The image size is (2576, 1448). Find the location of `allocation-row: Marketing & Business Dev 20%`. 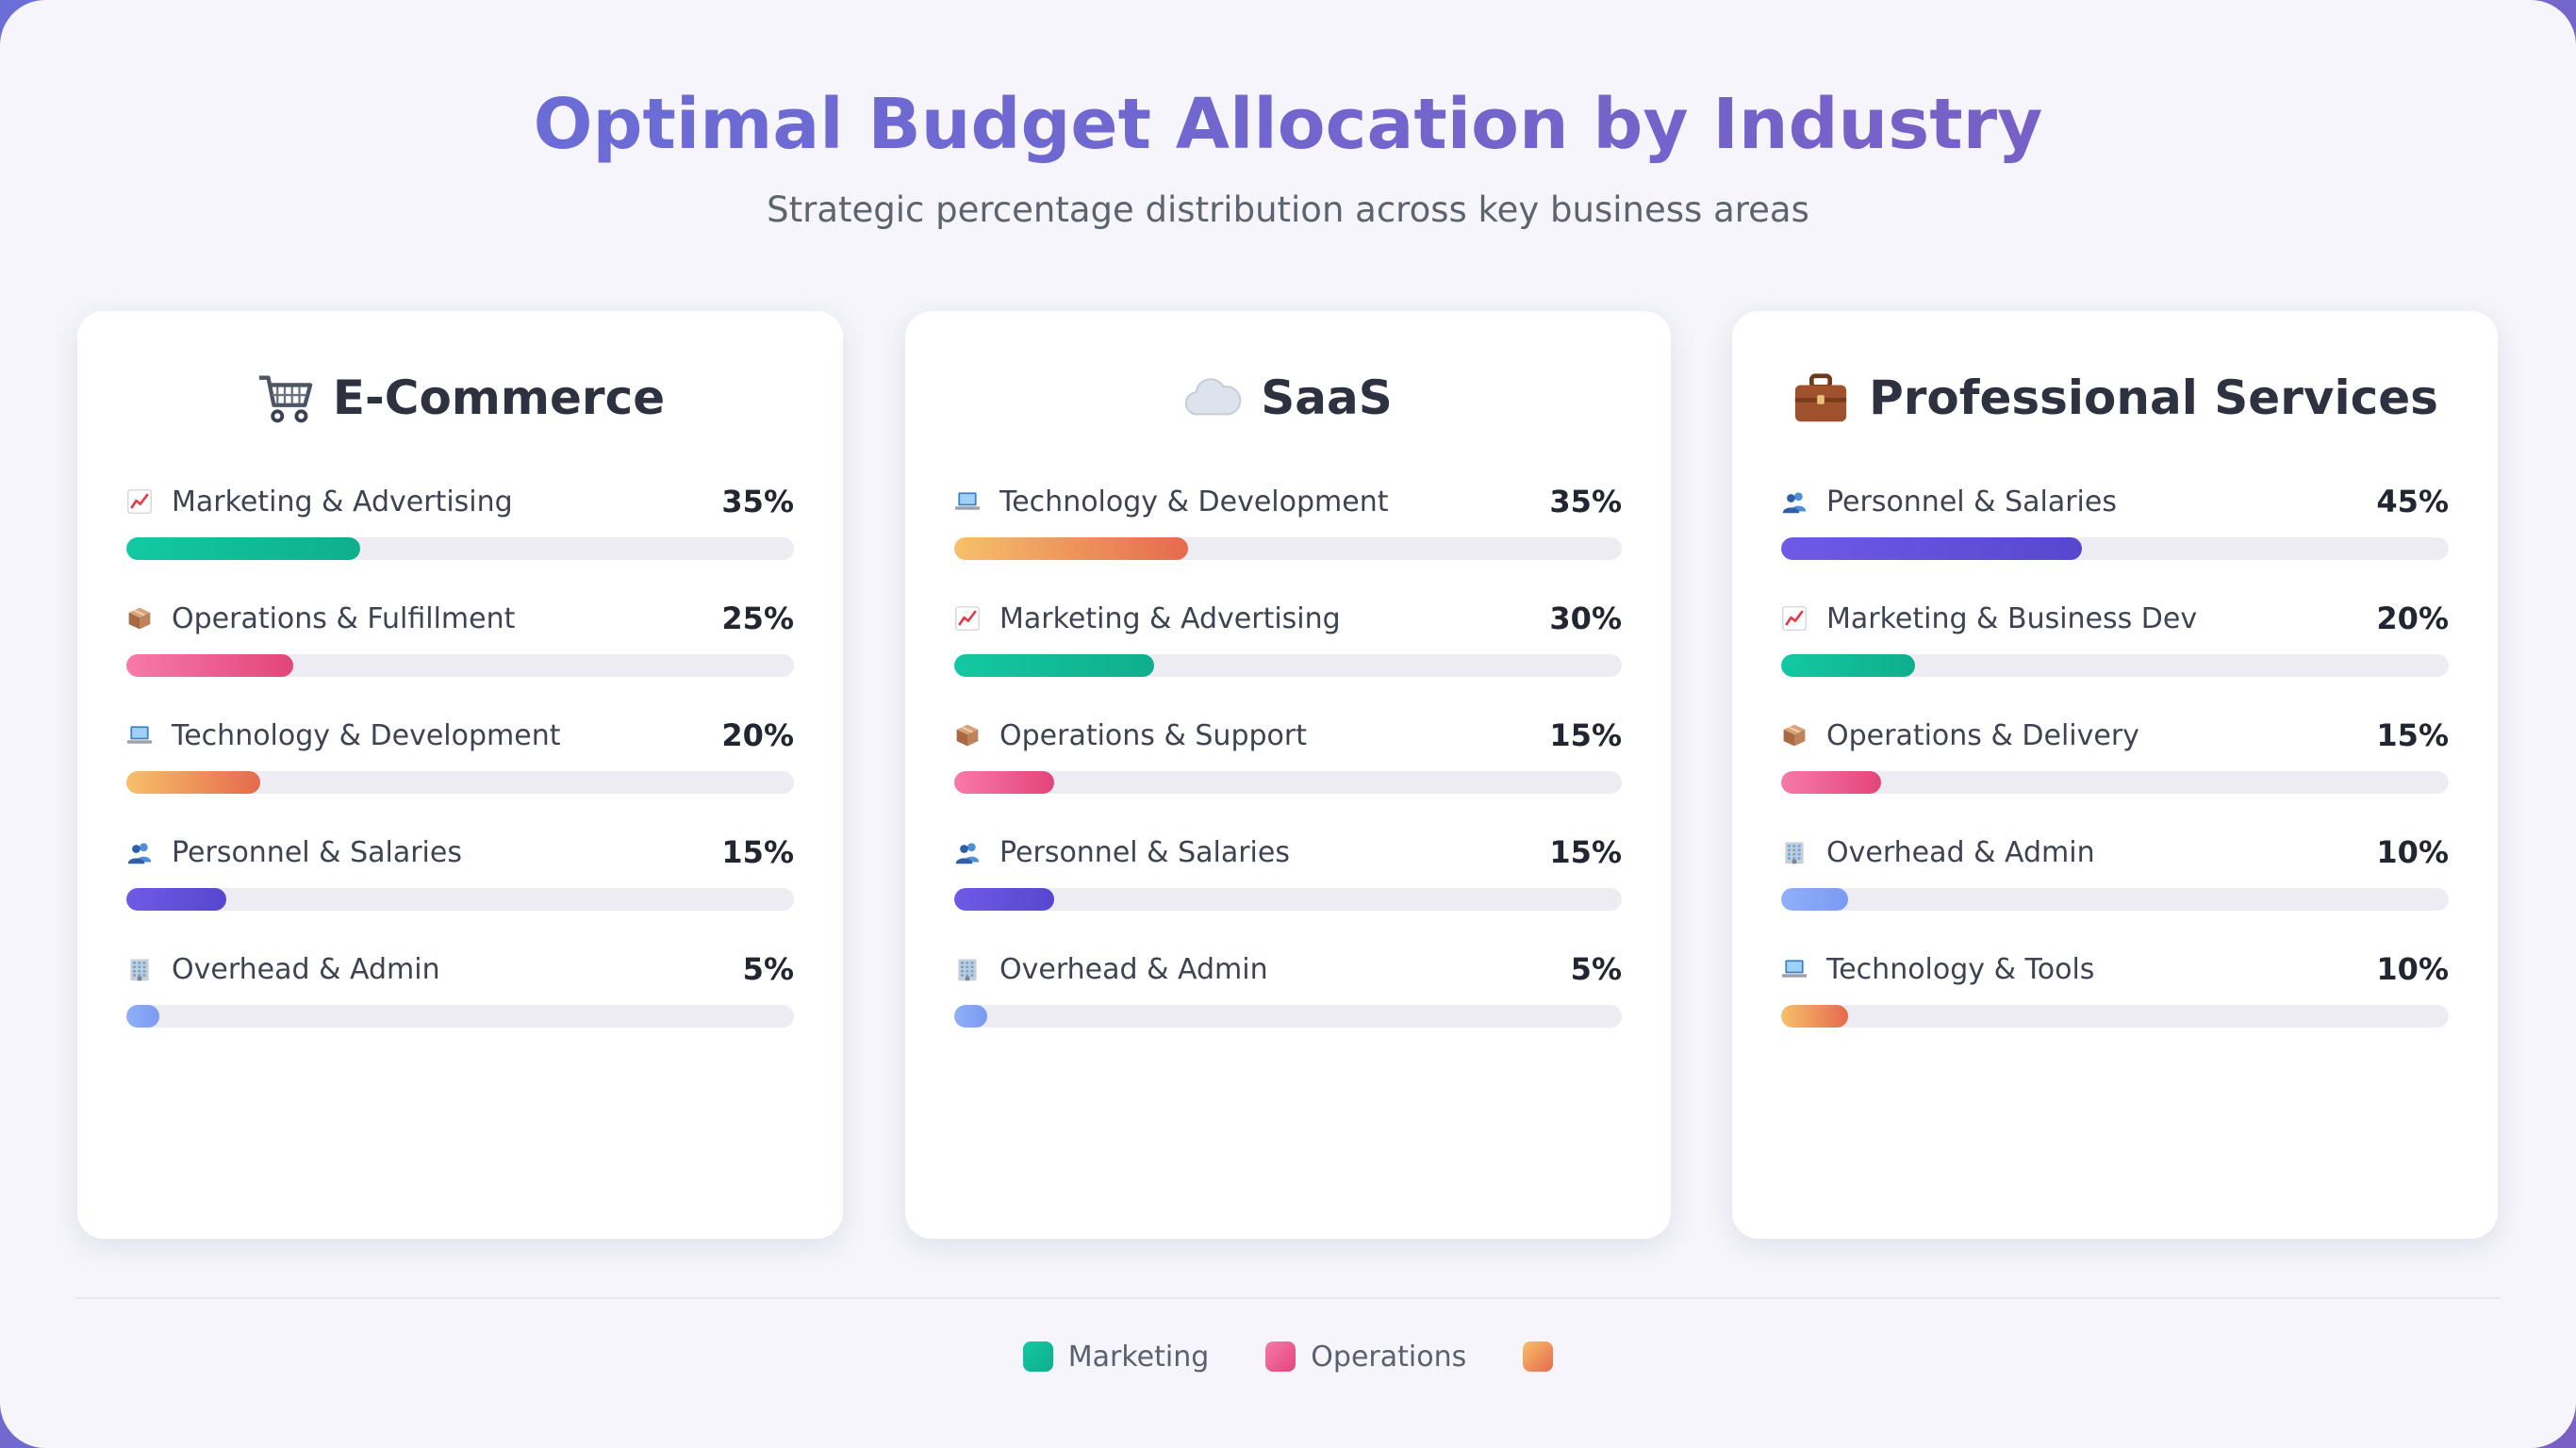

allocation-row: Marketing & Business Dev 20% is located at coordinates (2115, 640).